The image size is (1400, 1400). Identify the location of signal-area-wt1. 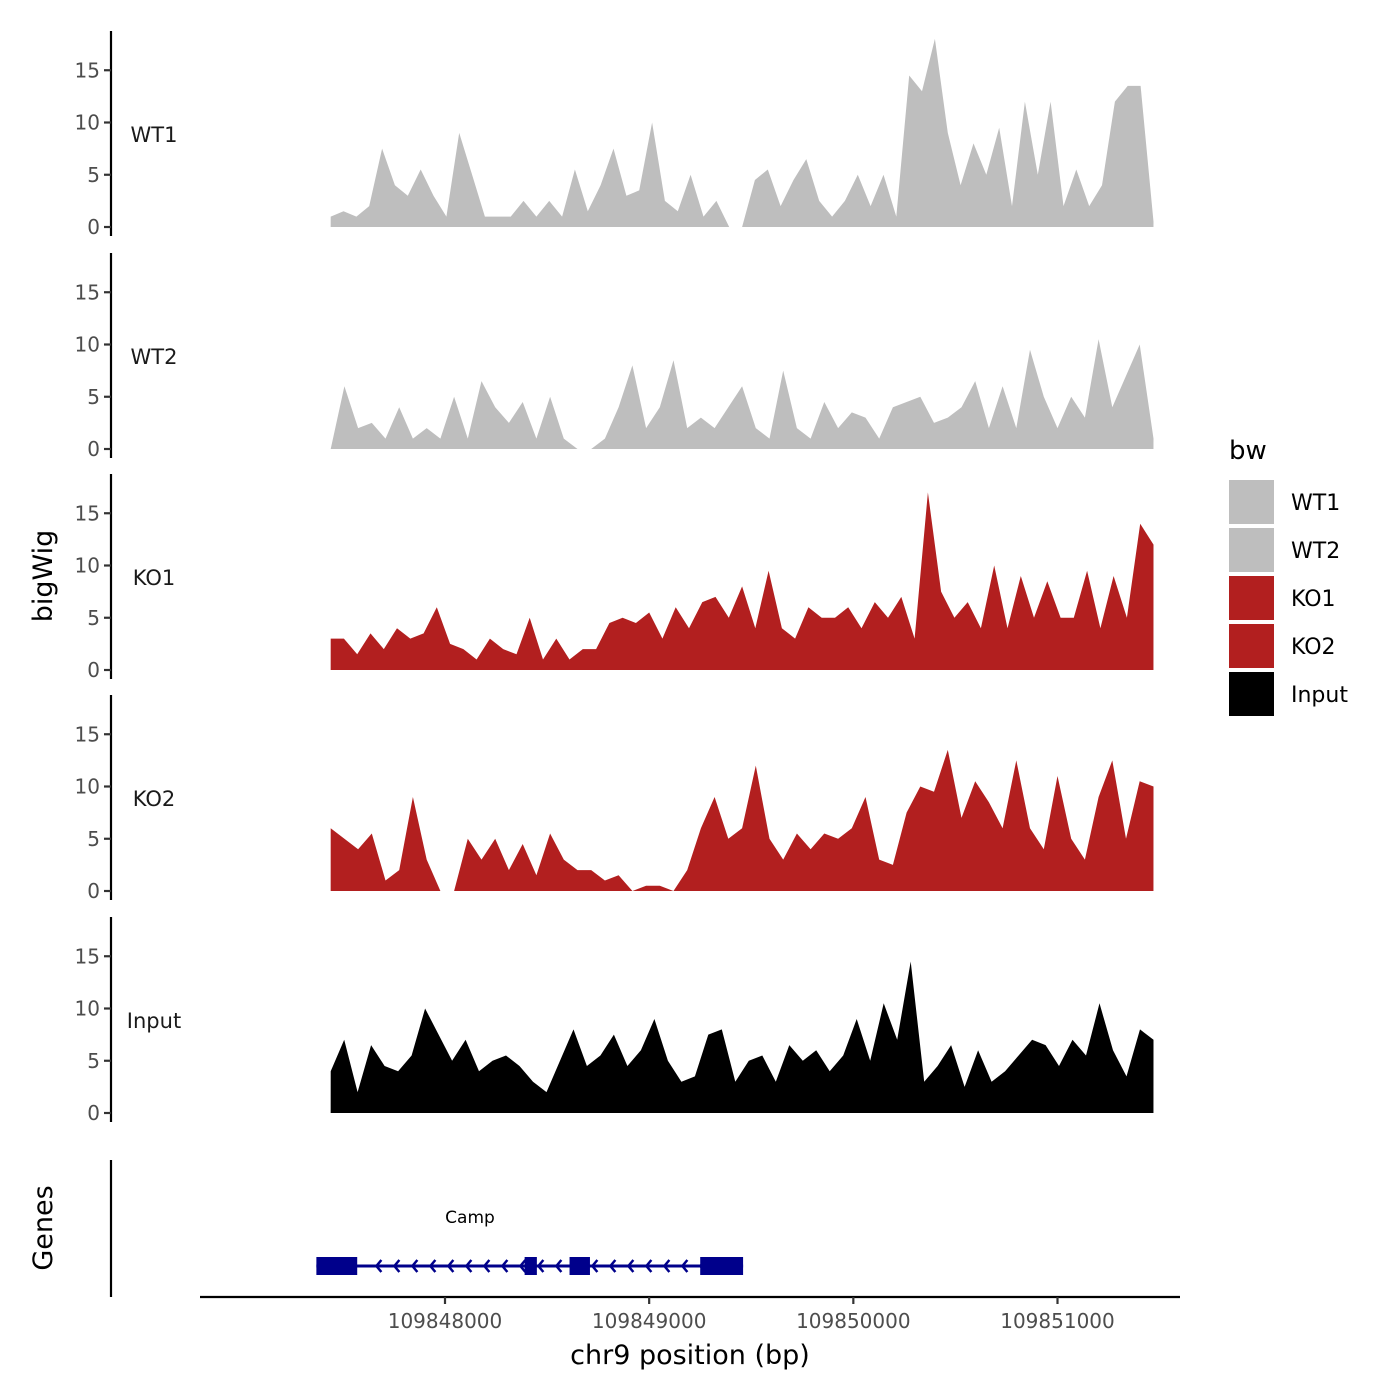
(742, 133).